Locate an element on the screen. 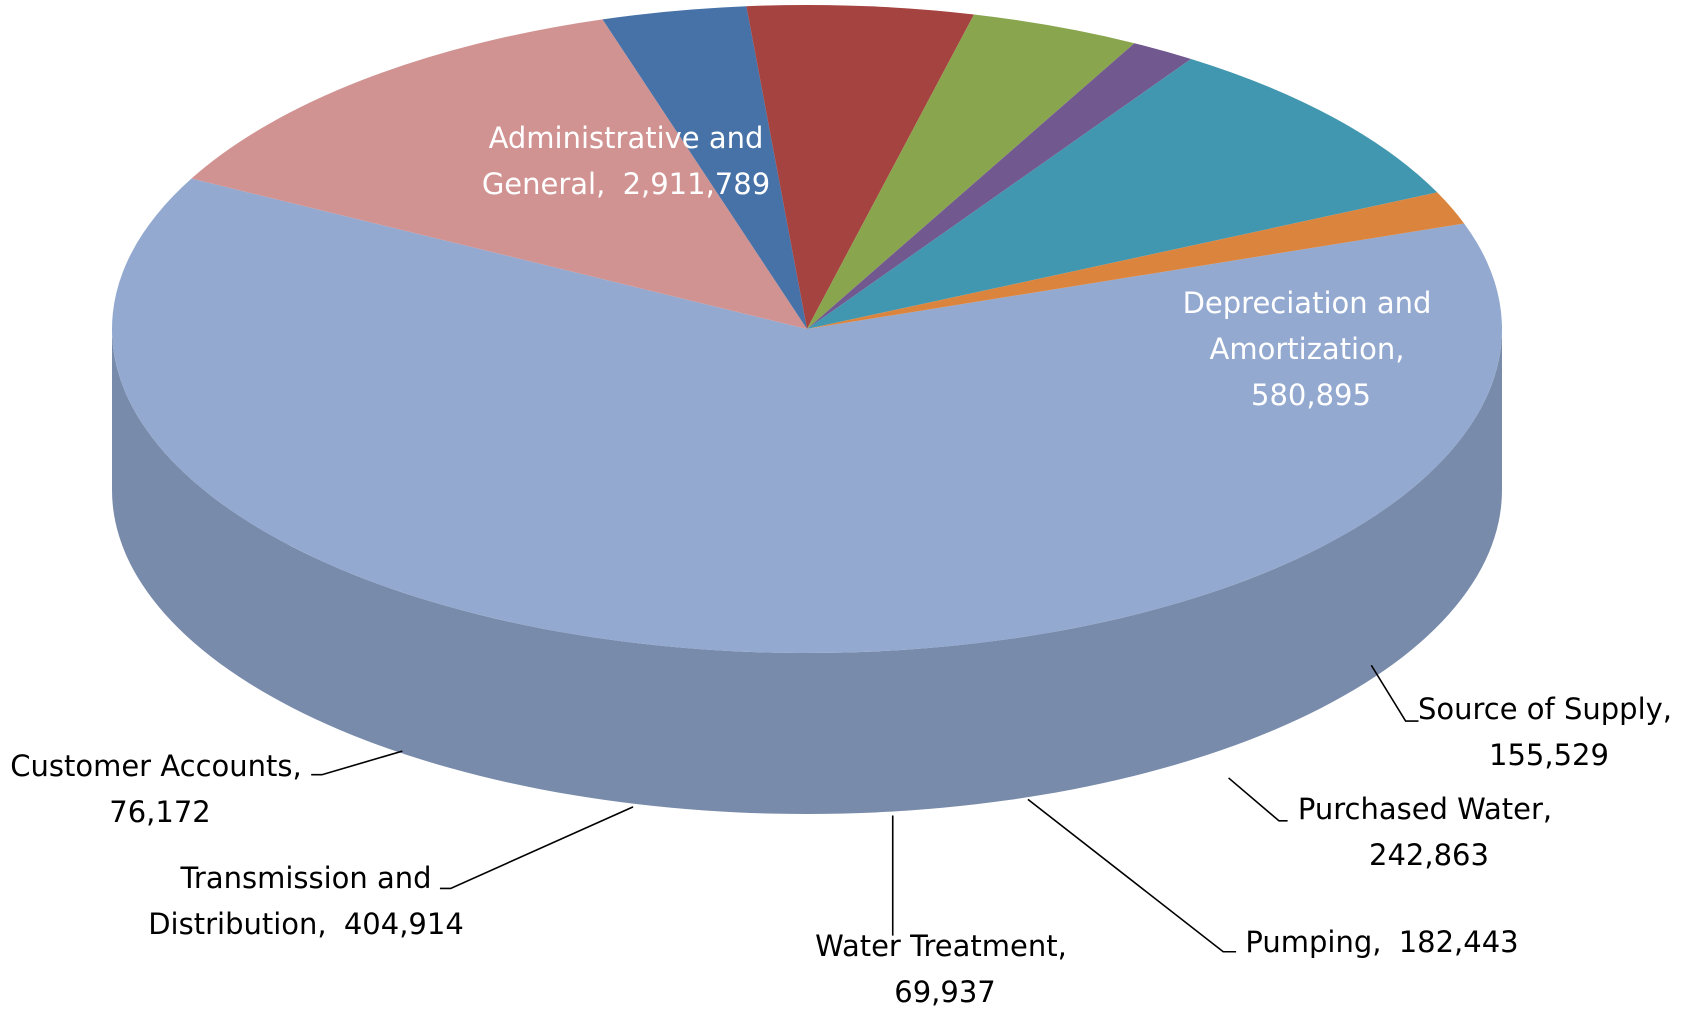 Image resolution: width=1682 pixels, height=1015 pixels. category-label: Pumping, is located at coordinates (1313, 942).